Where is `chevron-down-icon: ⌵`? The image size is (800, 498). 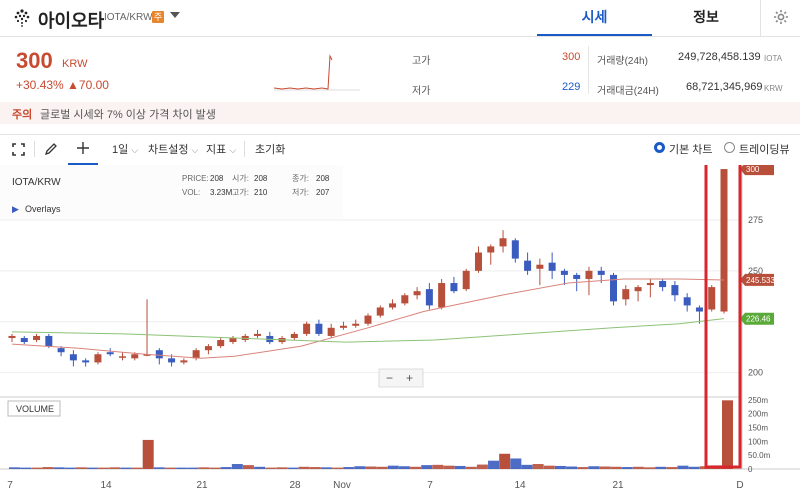 chevron-down-icon: ⌵ is located at coordinates (195, 150).